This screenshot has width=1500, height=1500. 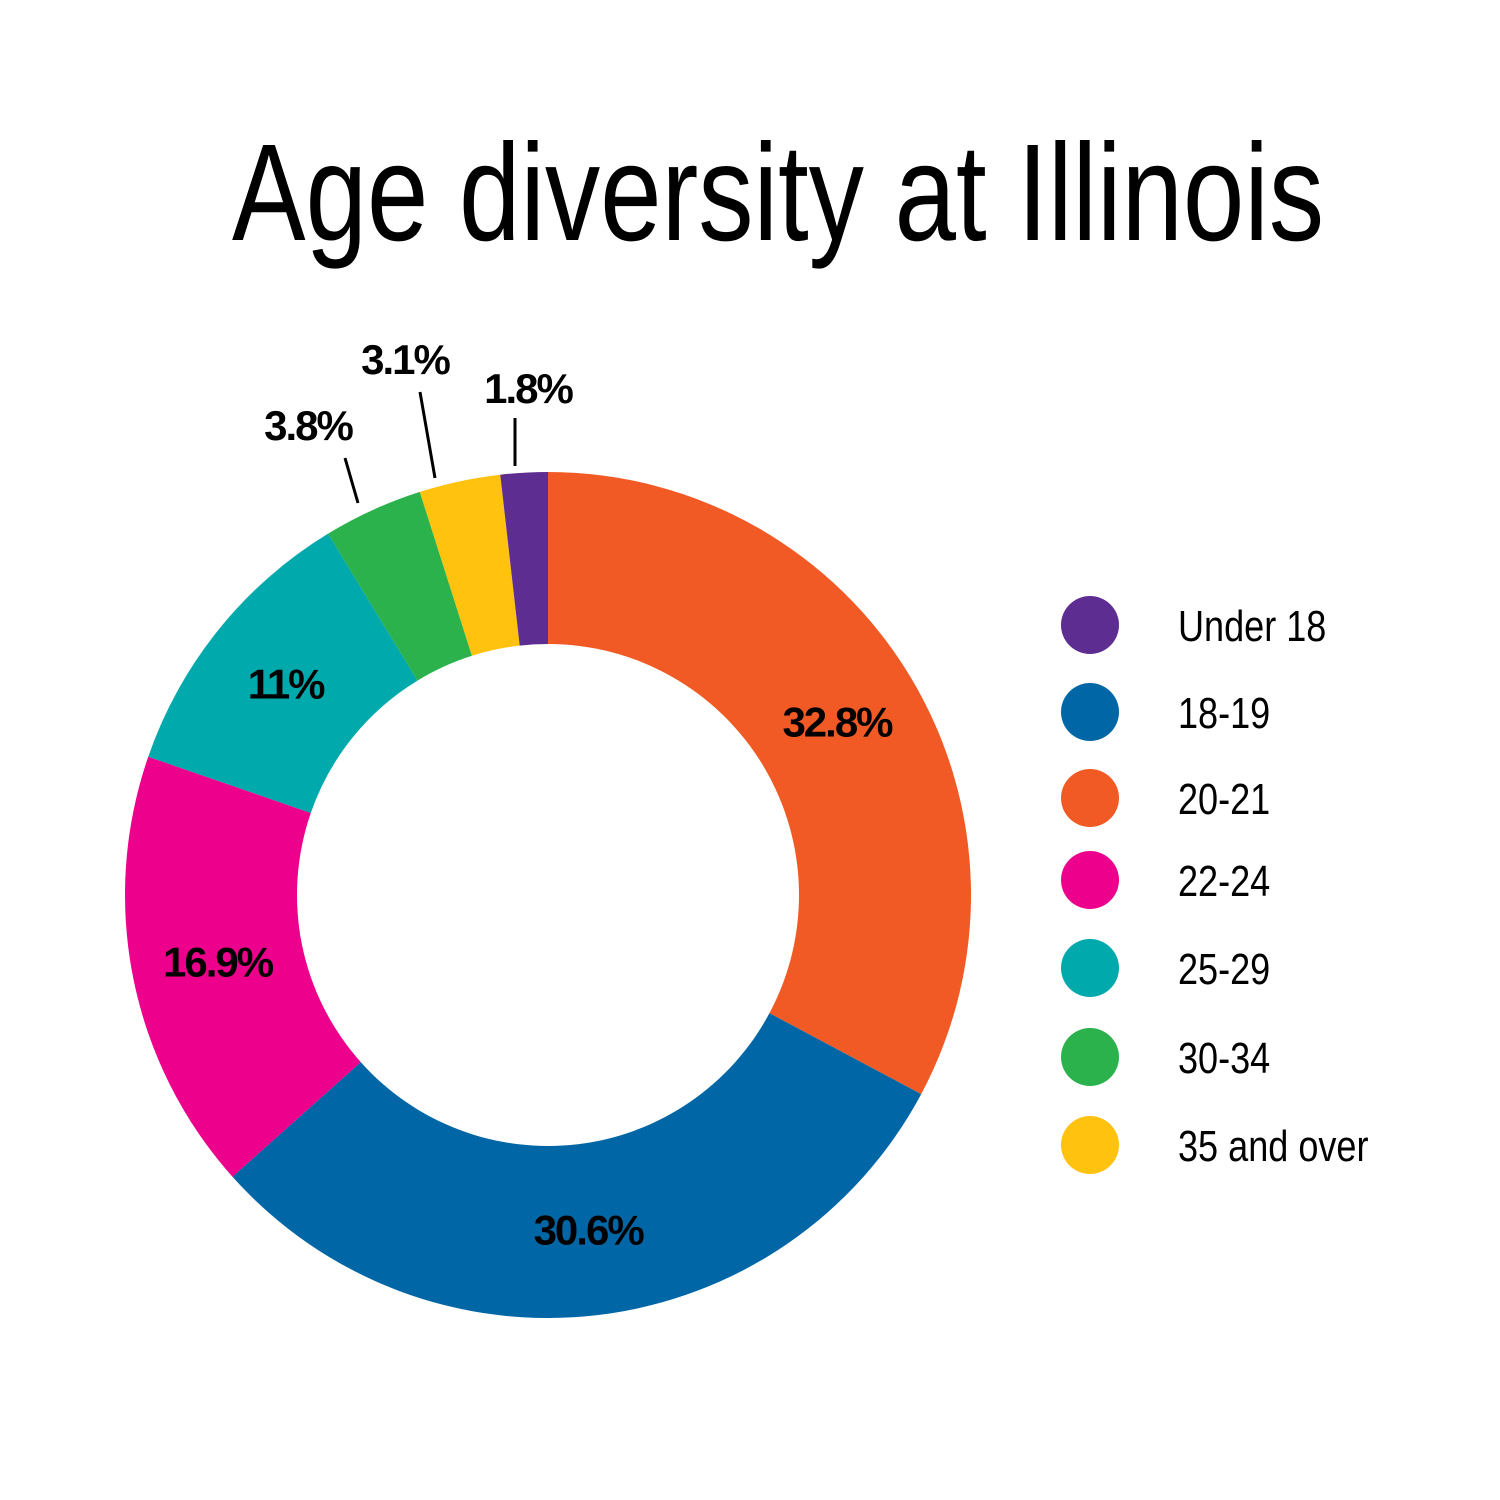 I want to click on legend-label: 20-21, so click(x=1224, y=799).